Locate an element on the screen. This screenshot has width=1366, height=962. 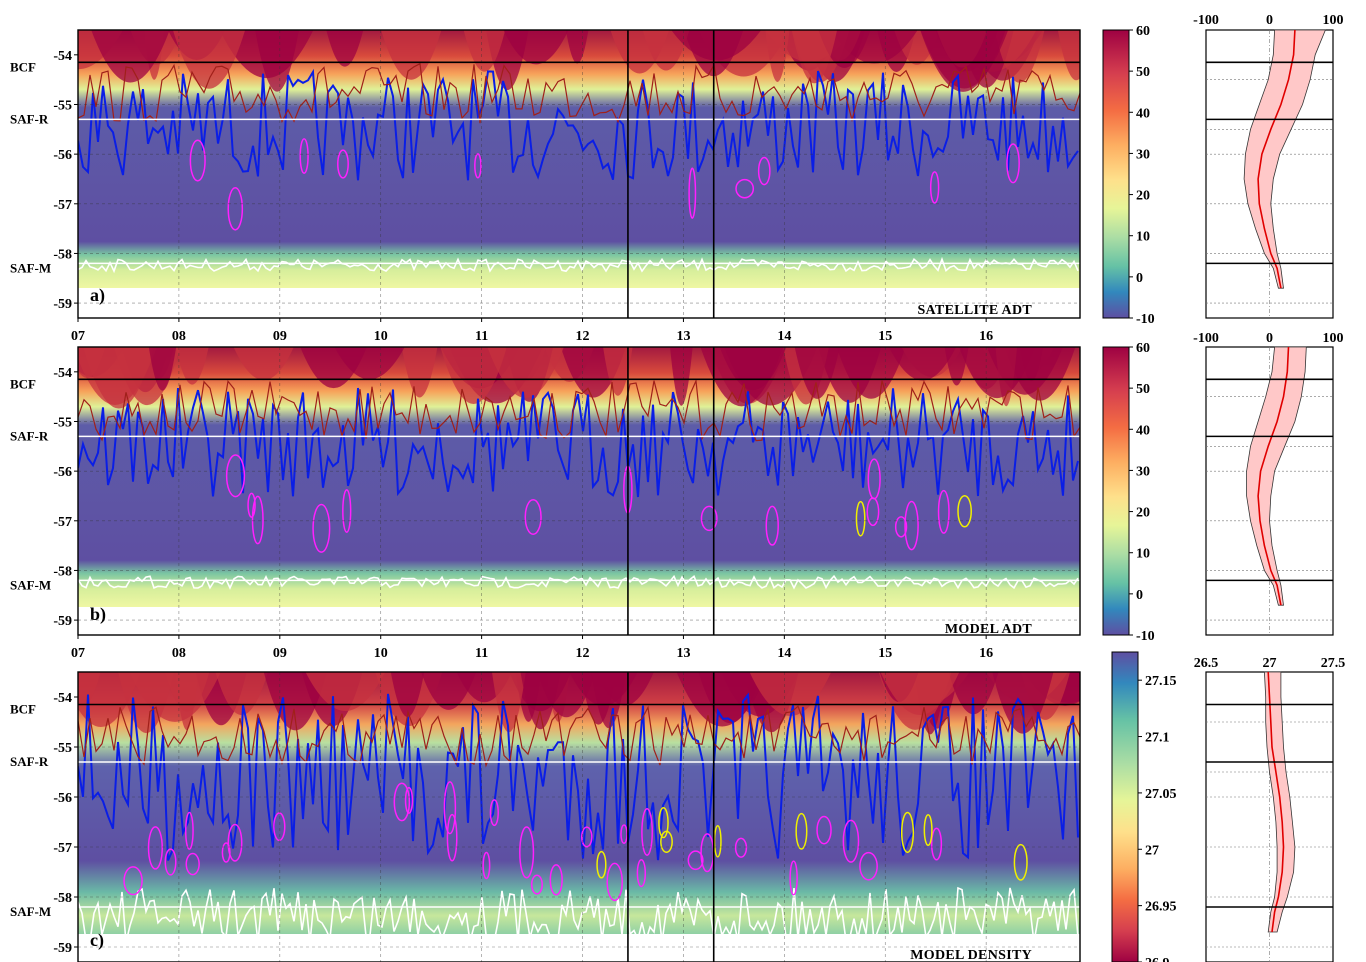
colorbar-tick-label: 20 is located at coordinates (1143, 513).